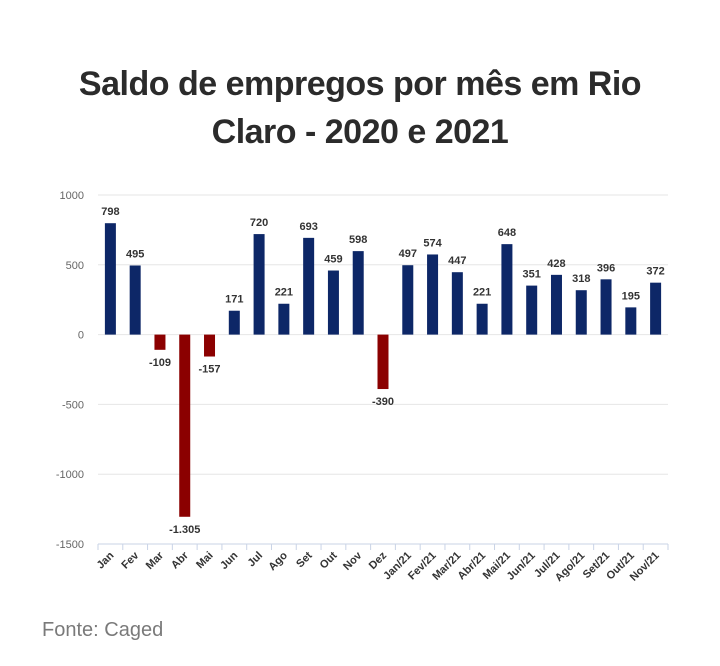 Image resolution: width=720 pixels, height=666 pixels. I want to click on data-label: 396, so click(606, 268).